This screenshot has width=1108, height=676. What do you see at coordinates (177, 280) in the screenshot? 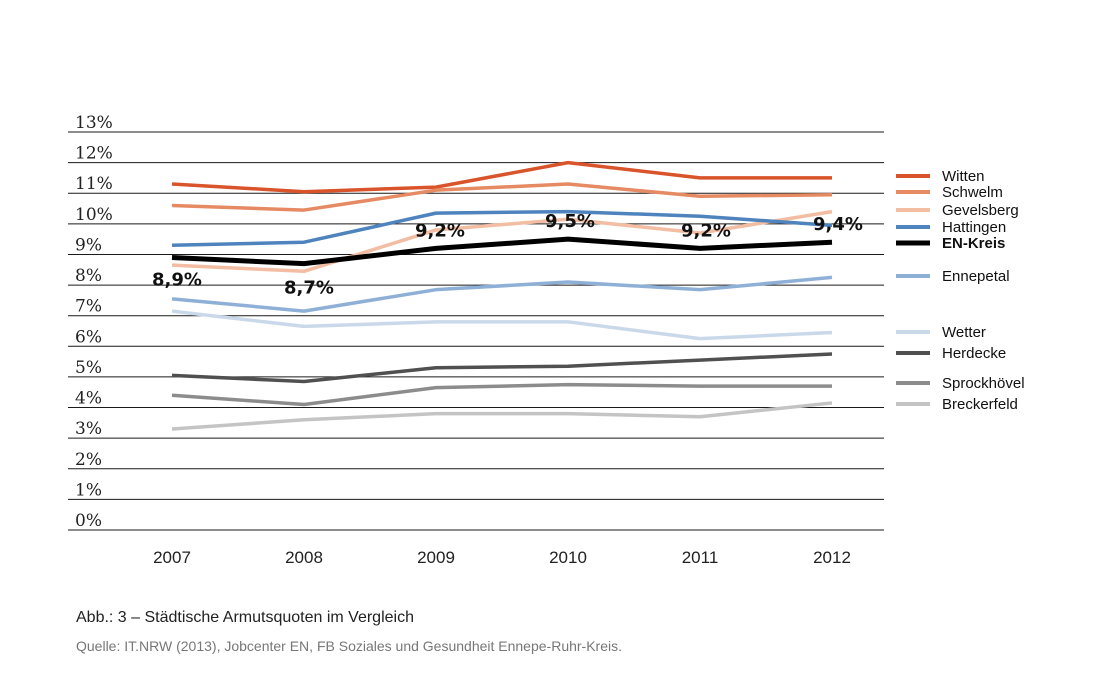
I see `data-label: 8,9%` at bounding box center [177, 280].